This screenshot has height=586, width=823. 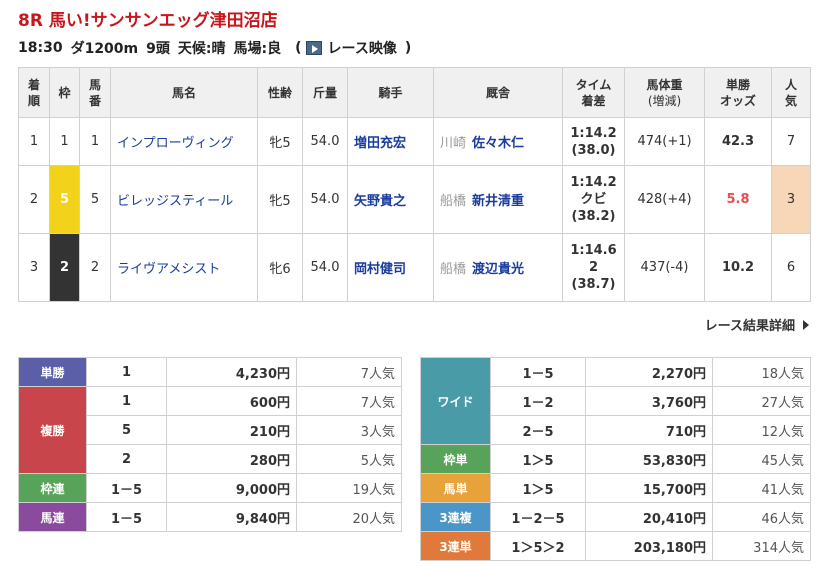 What do you see at coordinates (761, 430) in the screenshot?
I see `payout-popularity: 12人気` at bounding box center [761, 430].